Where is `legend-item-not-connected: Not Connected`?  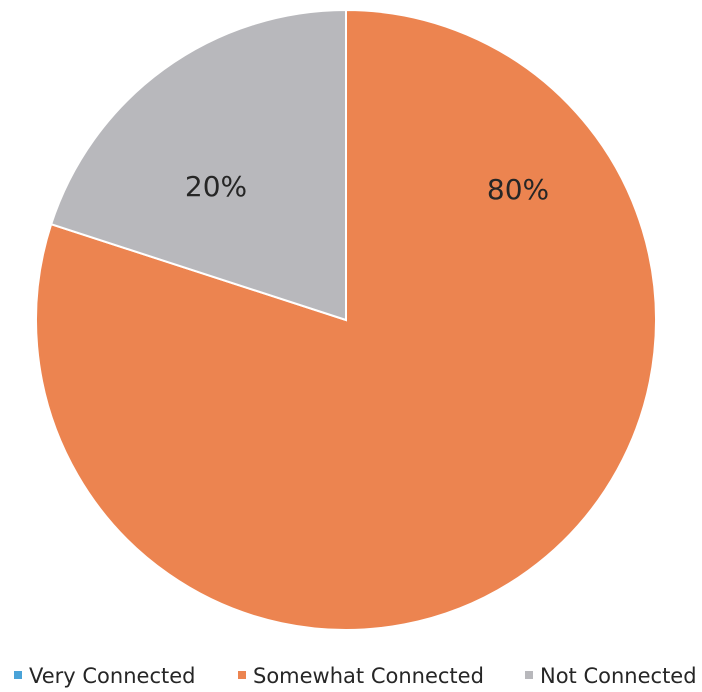
legend-item-not-connected: Not Connected is located at coordinates (611, 676).